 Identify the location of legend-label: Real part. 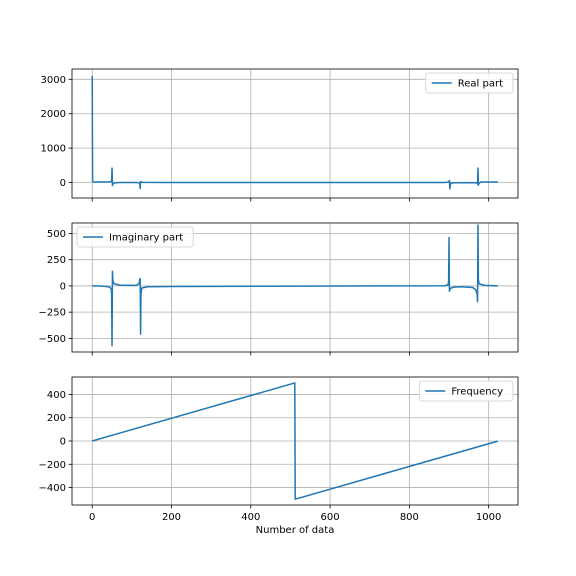
(480, 84).